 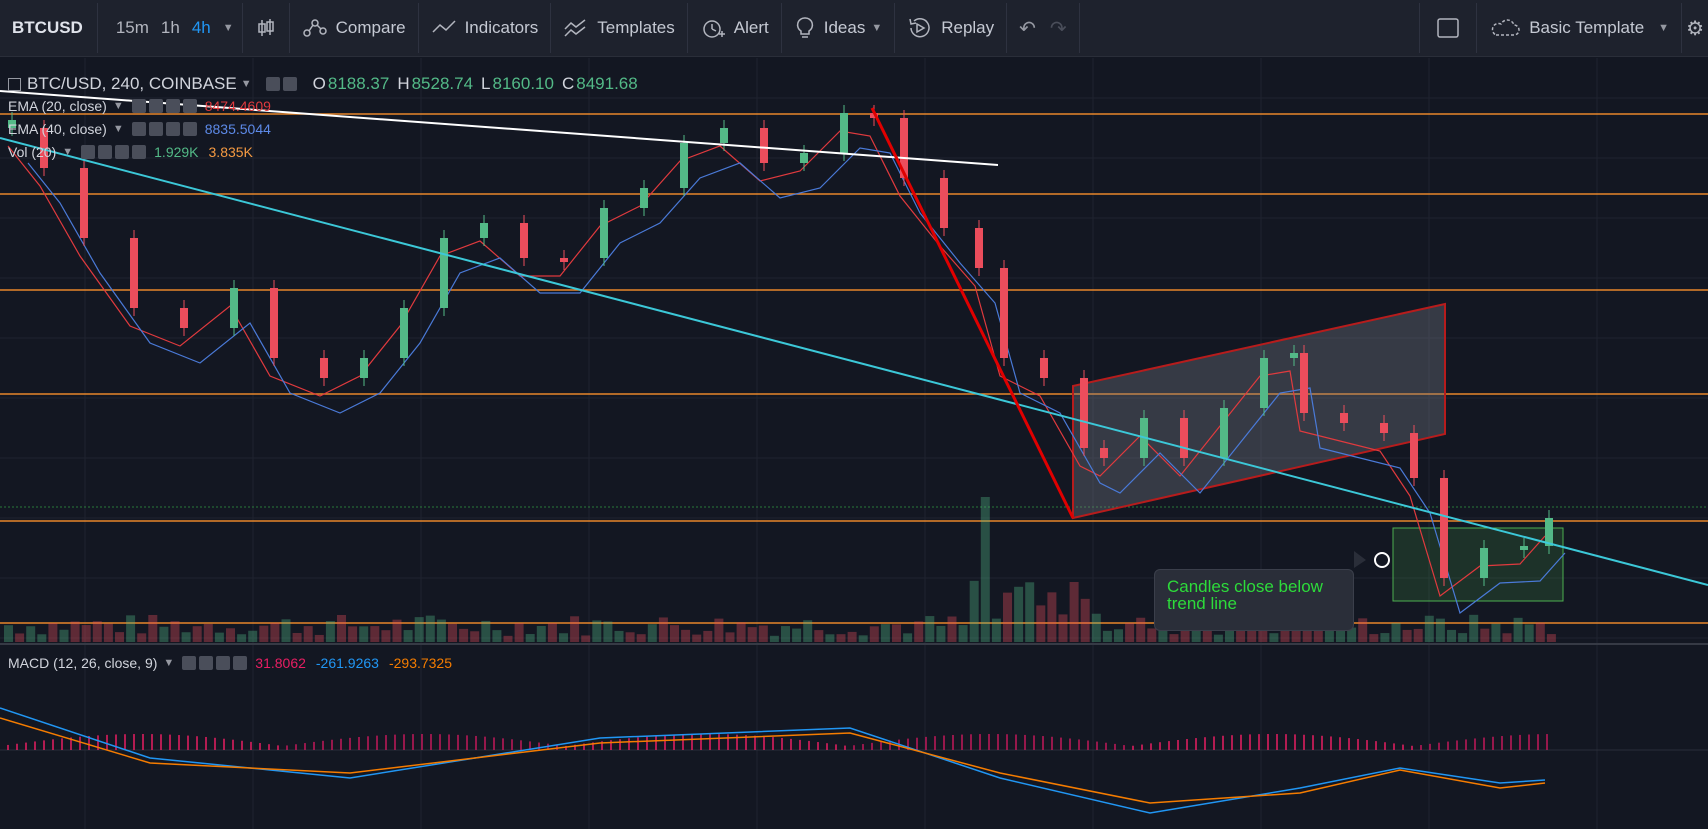 I want to click on ideas-dropdown-icon: ▼, so click(x=877, y=28).